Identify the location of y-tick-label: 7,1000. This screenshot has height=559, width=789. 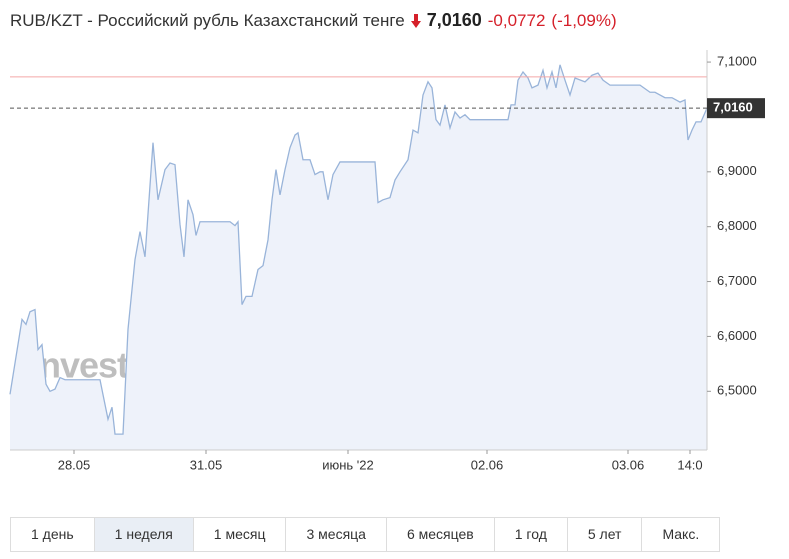
(737, 61).